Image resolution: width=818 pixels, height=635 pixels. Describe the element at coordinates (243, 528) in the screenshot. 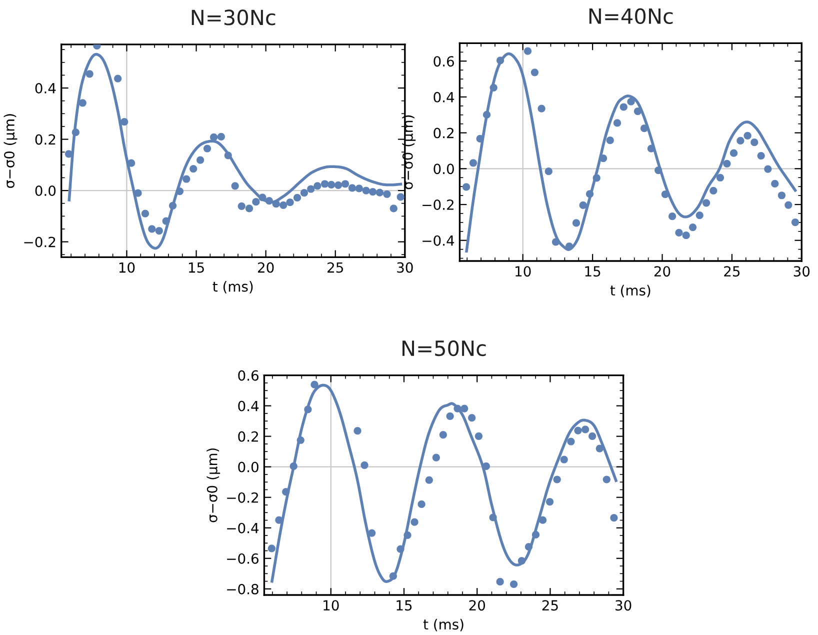

I see `y-tick-label: −0.4` at that location.